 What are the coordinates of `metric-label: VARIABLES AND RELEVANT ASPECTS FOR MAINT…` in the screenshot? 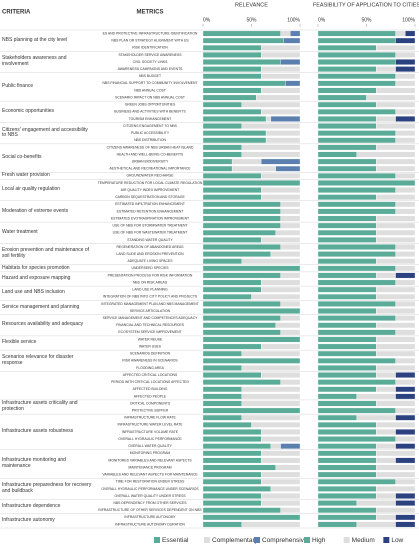 It's located at (150, 475).